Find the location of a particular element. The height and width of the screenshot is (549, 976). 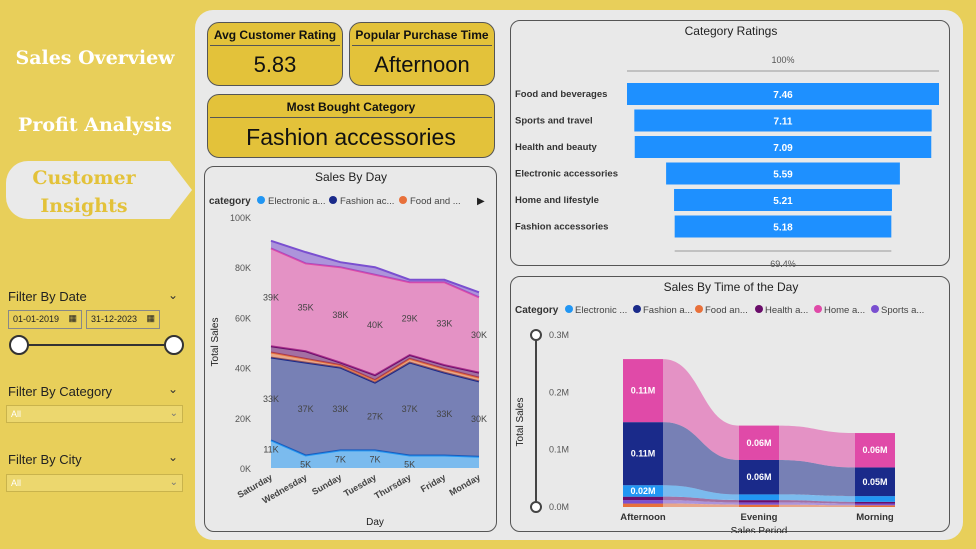

funnel-bar-label: 7.11 is located at coordinates (783, 122).